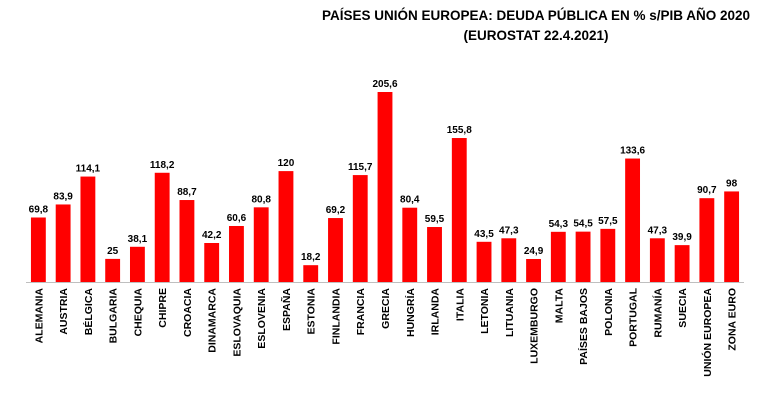 Image resolution: width=770 pixels, height=420 pixels. What do you see at coordinates (733, 319) in the screenshot?
I see `x-tick-label-28: ZONA EURO` at bounding box center [733, 319].